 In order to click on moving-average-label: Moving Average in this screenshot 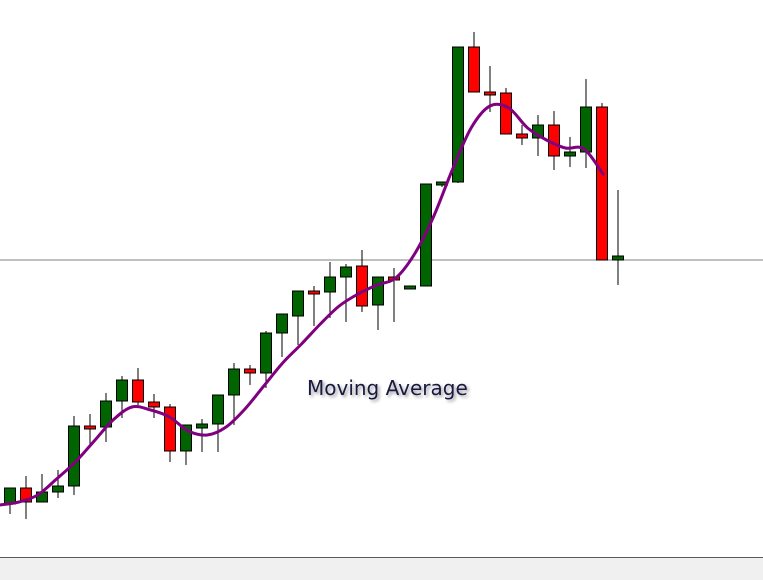, I will do `click(387, 388)`.